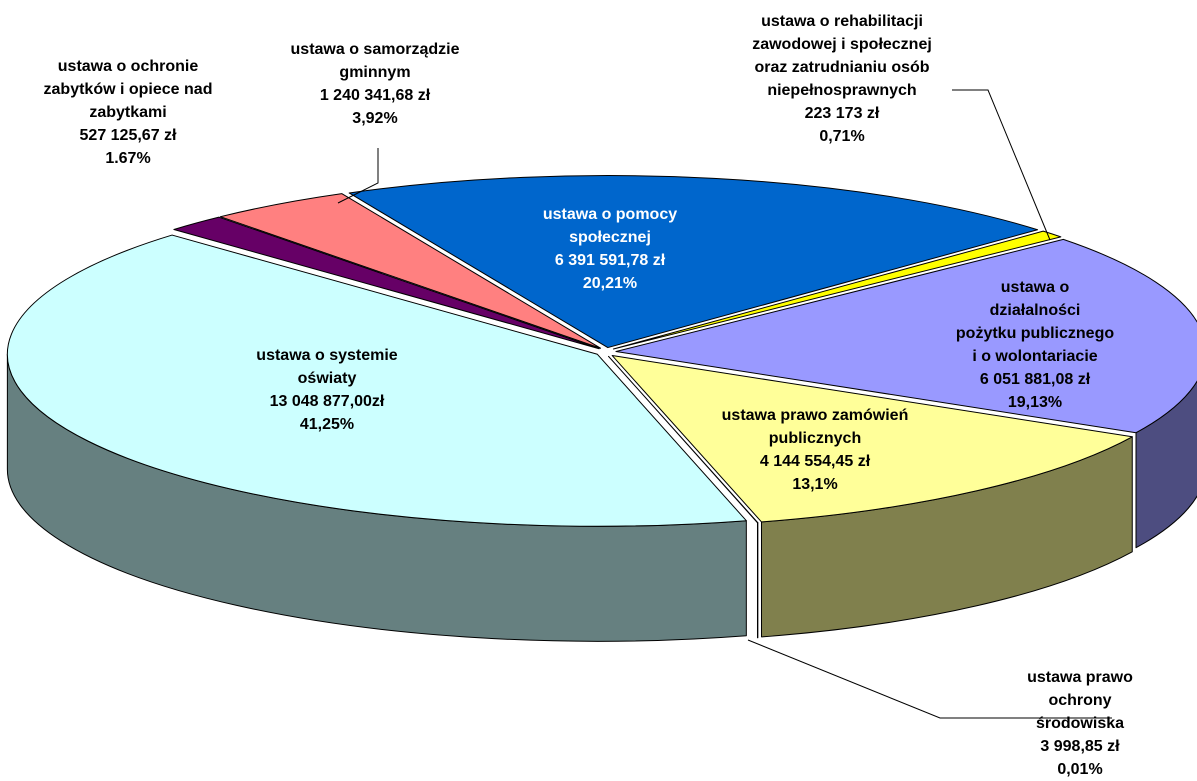 The height and width of the screenshot is (781, 1197). Describe the element at coordinates (375, 61) in the screenshot. I see `label-name: ustawa o samorządzie gminnym` at that location.